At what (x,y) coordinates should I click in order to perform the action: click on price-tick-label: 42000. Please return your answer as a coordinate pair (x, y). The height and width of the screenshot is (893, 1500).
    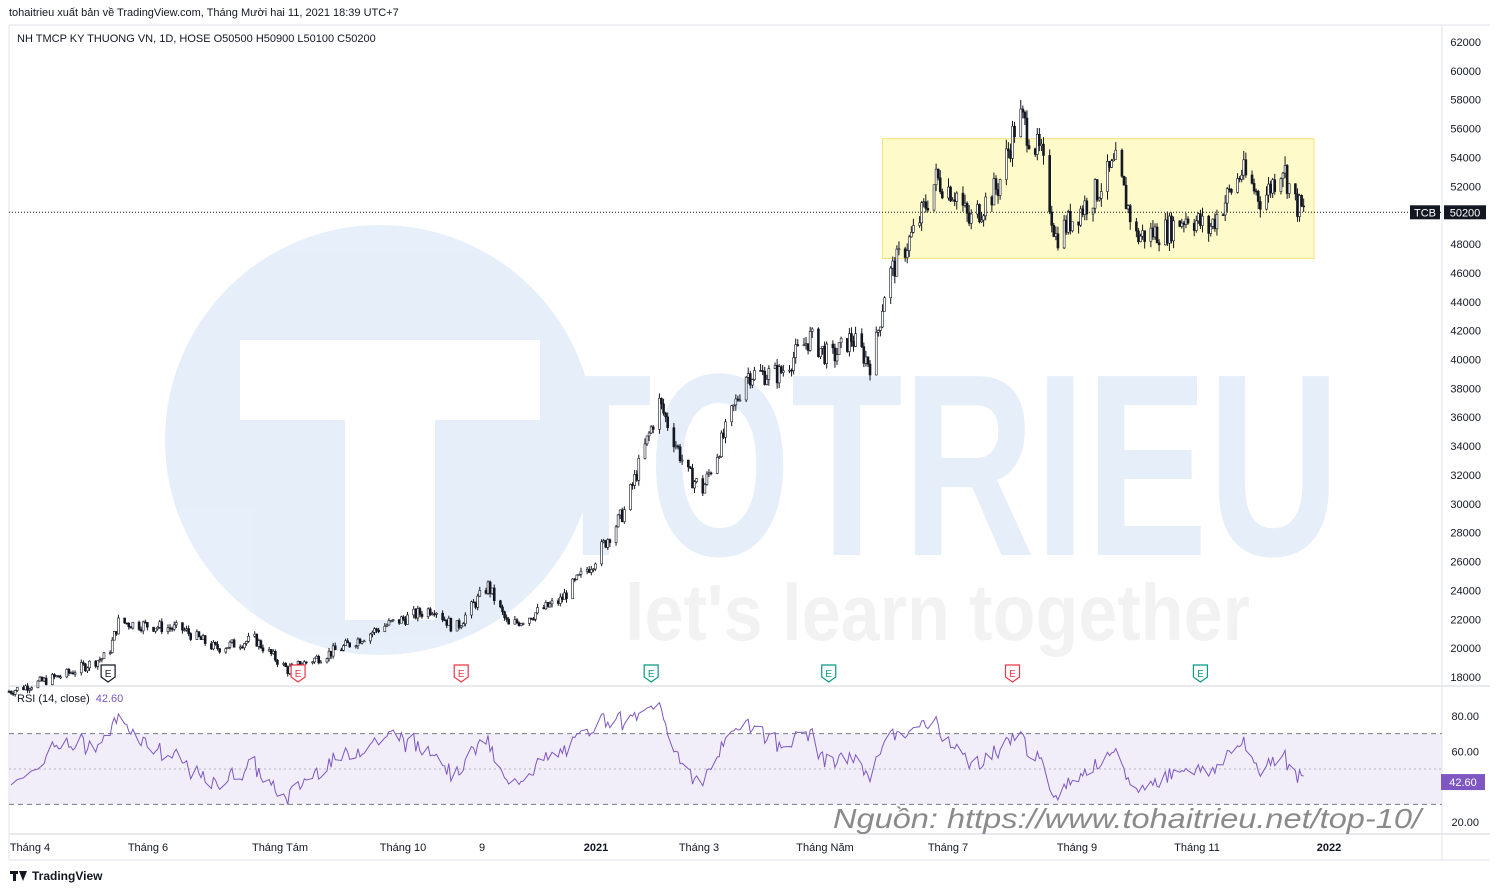
    Looking at the image, I should click on (1465, 332).